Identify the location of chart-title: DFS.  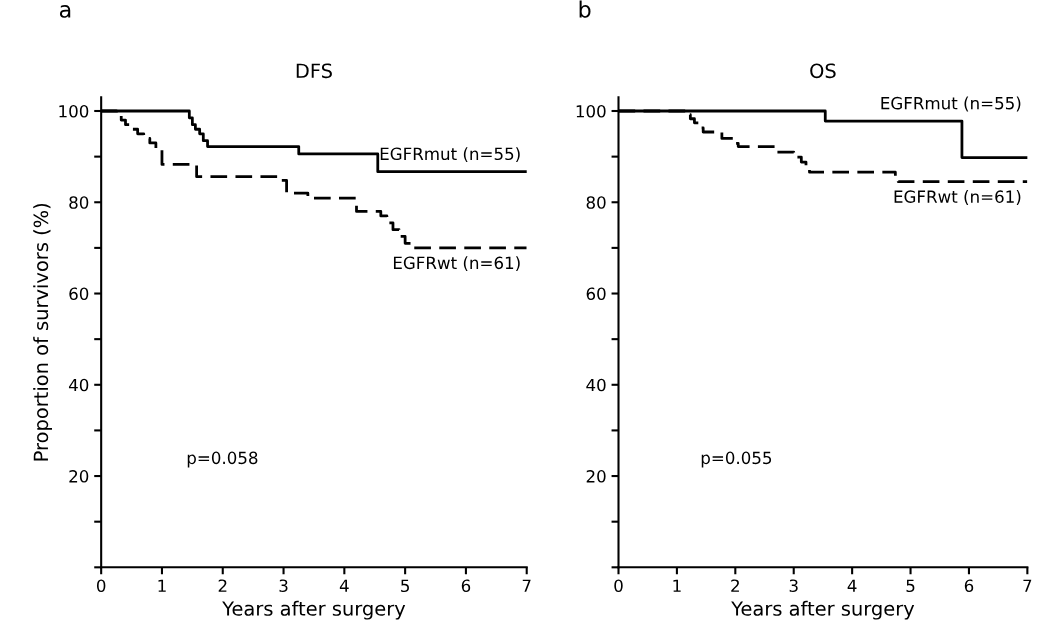
(314, 71).